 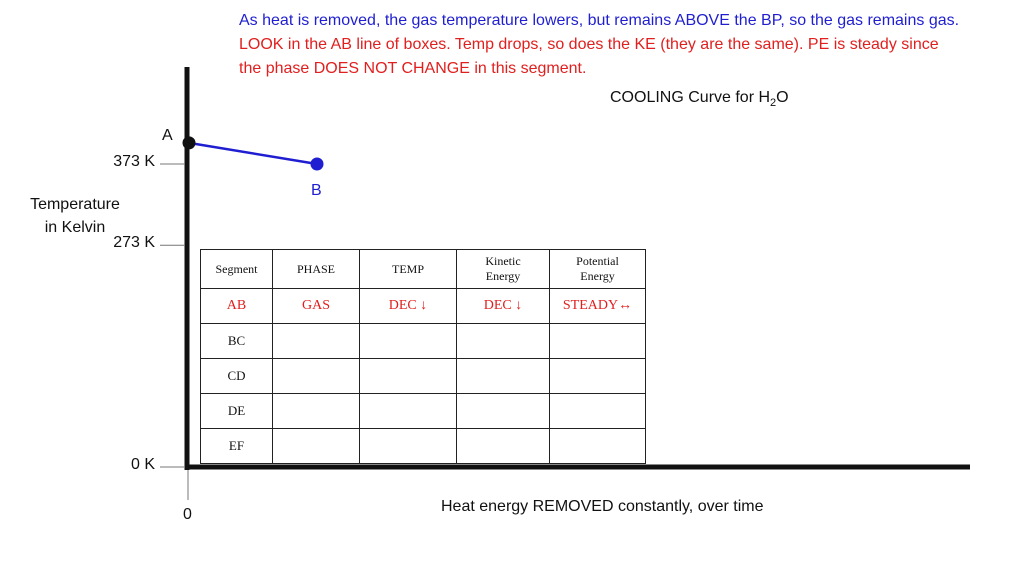 I want to click on table-row: DE, so click(x=423, y=411).